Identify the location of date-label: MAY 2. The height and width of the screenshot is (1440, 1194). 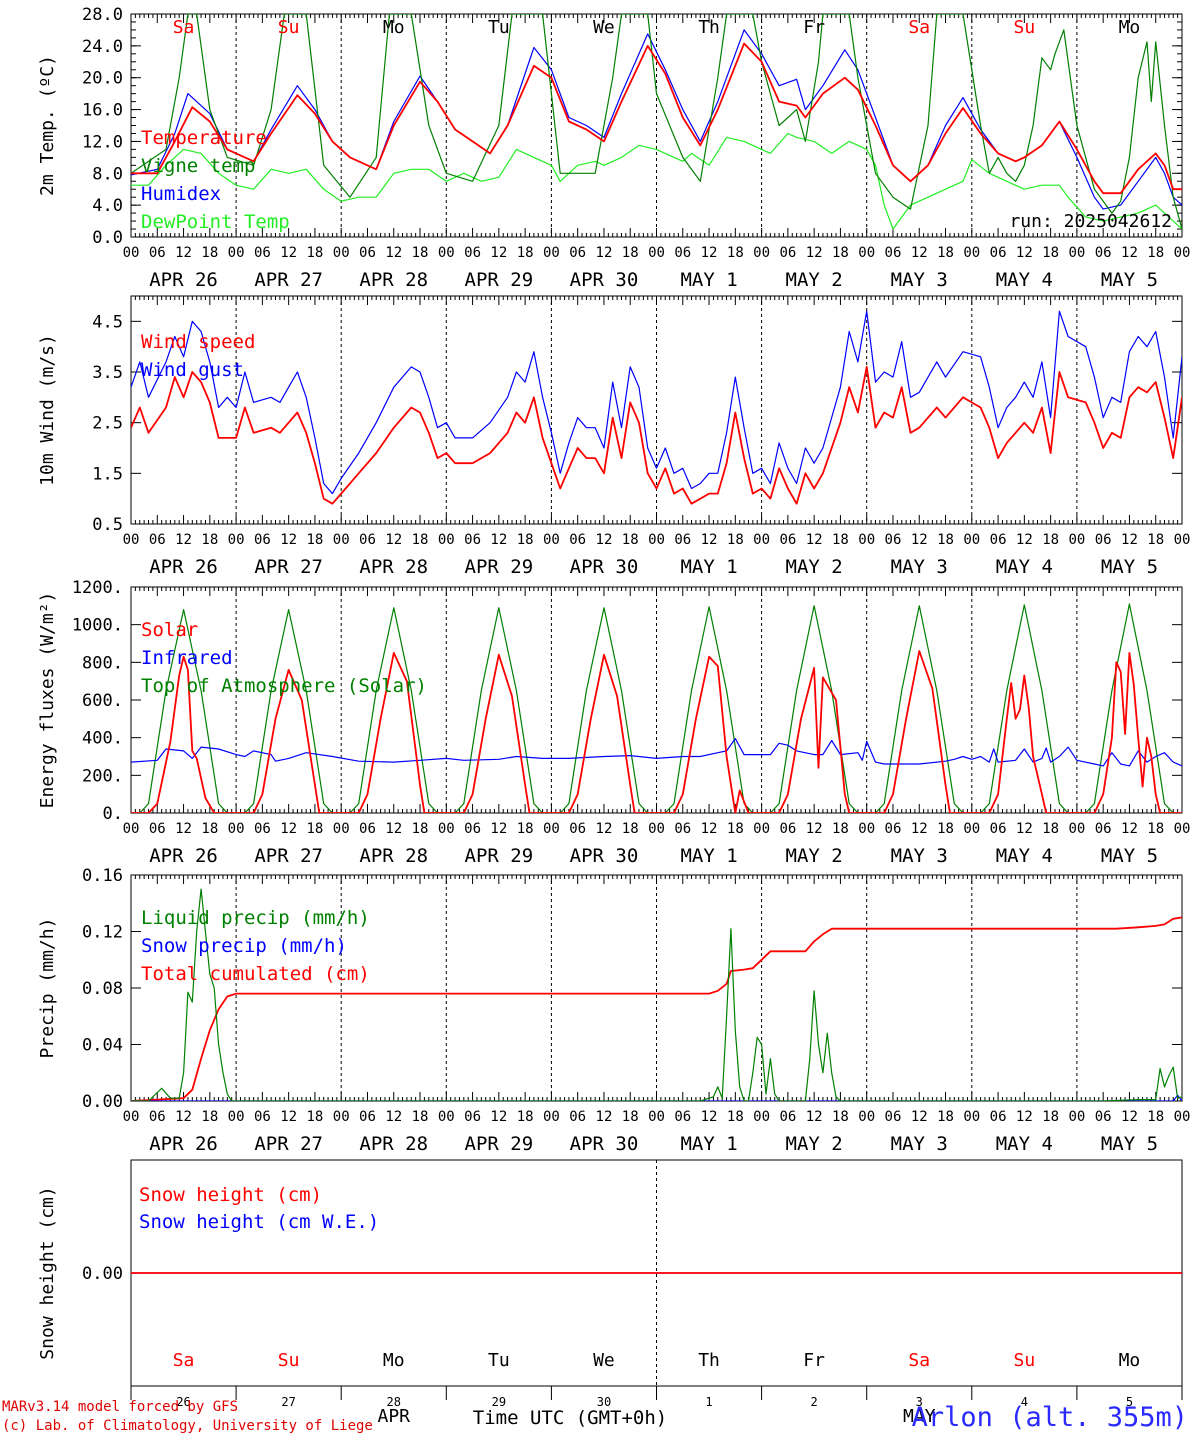
(814, 856).